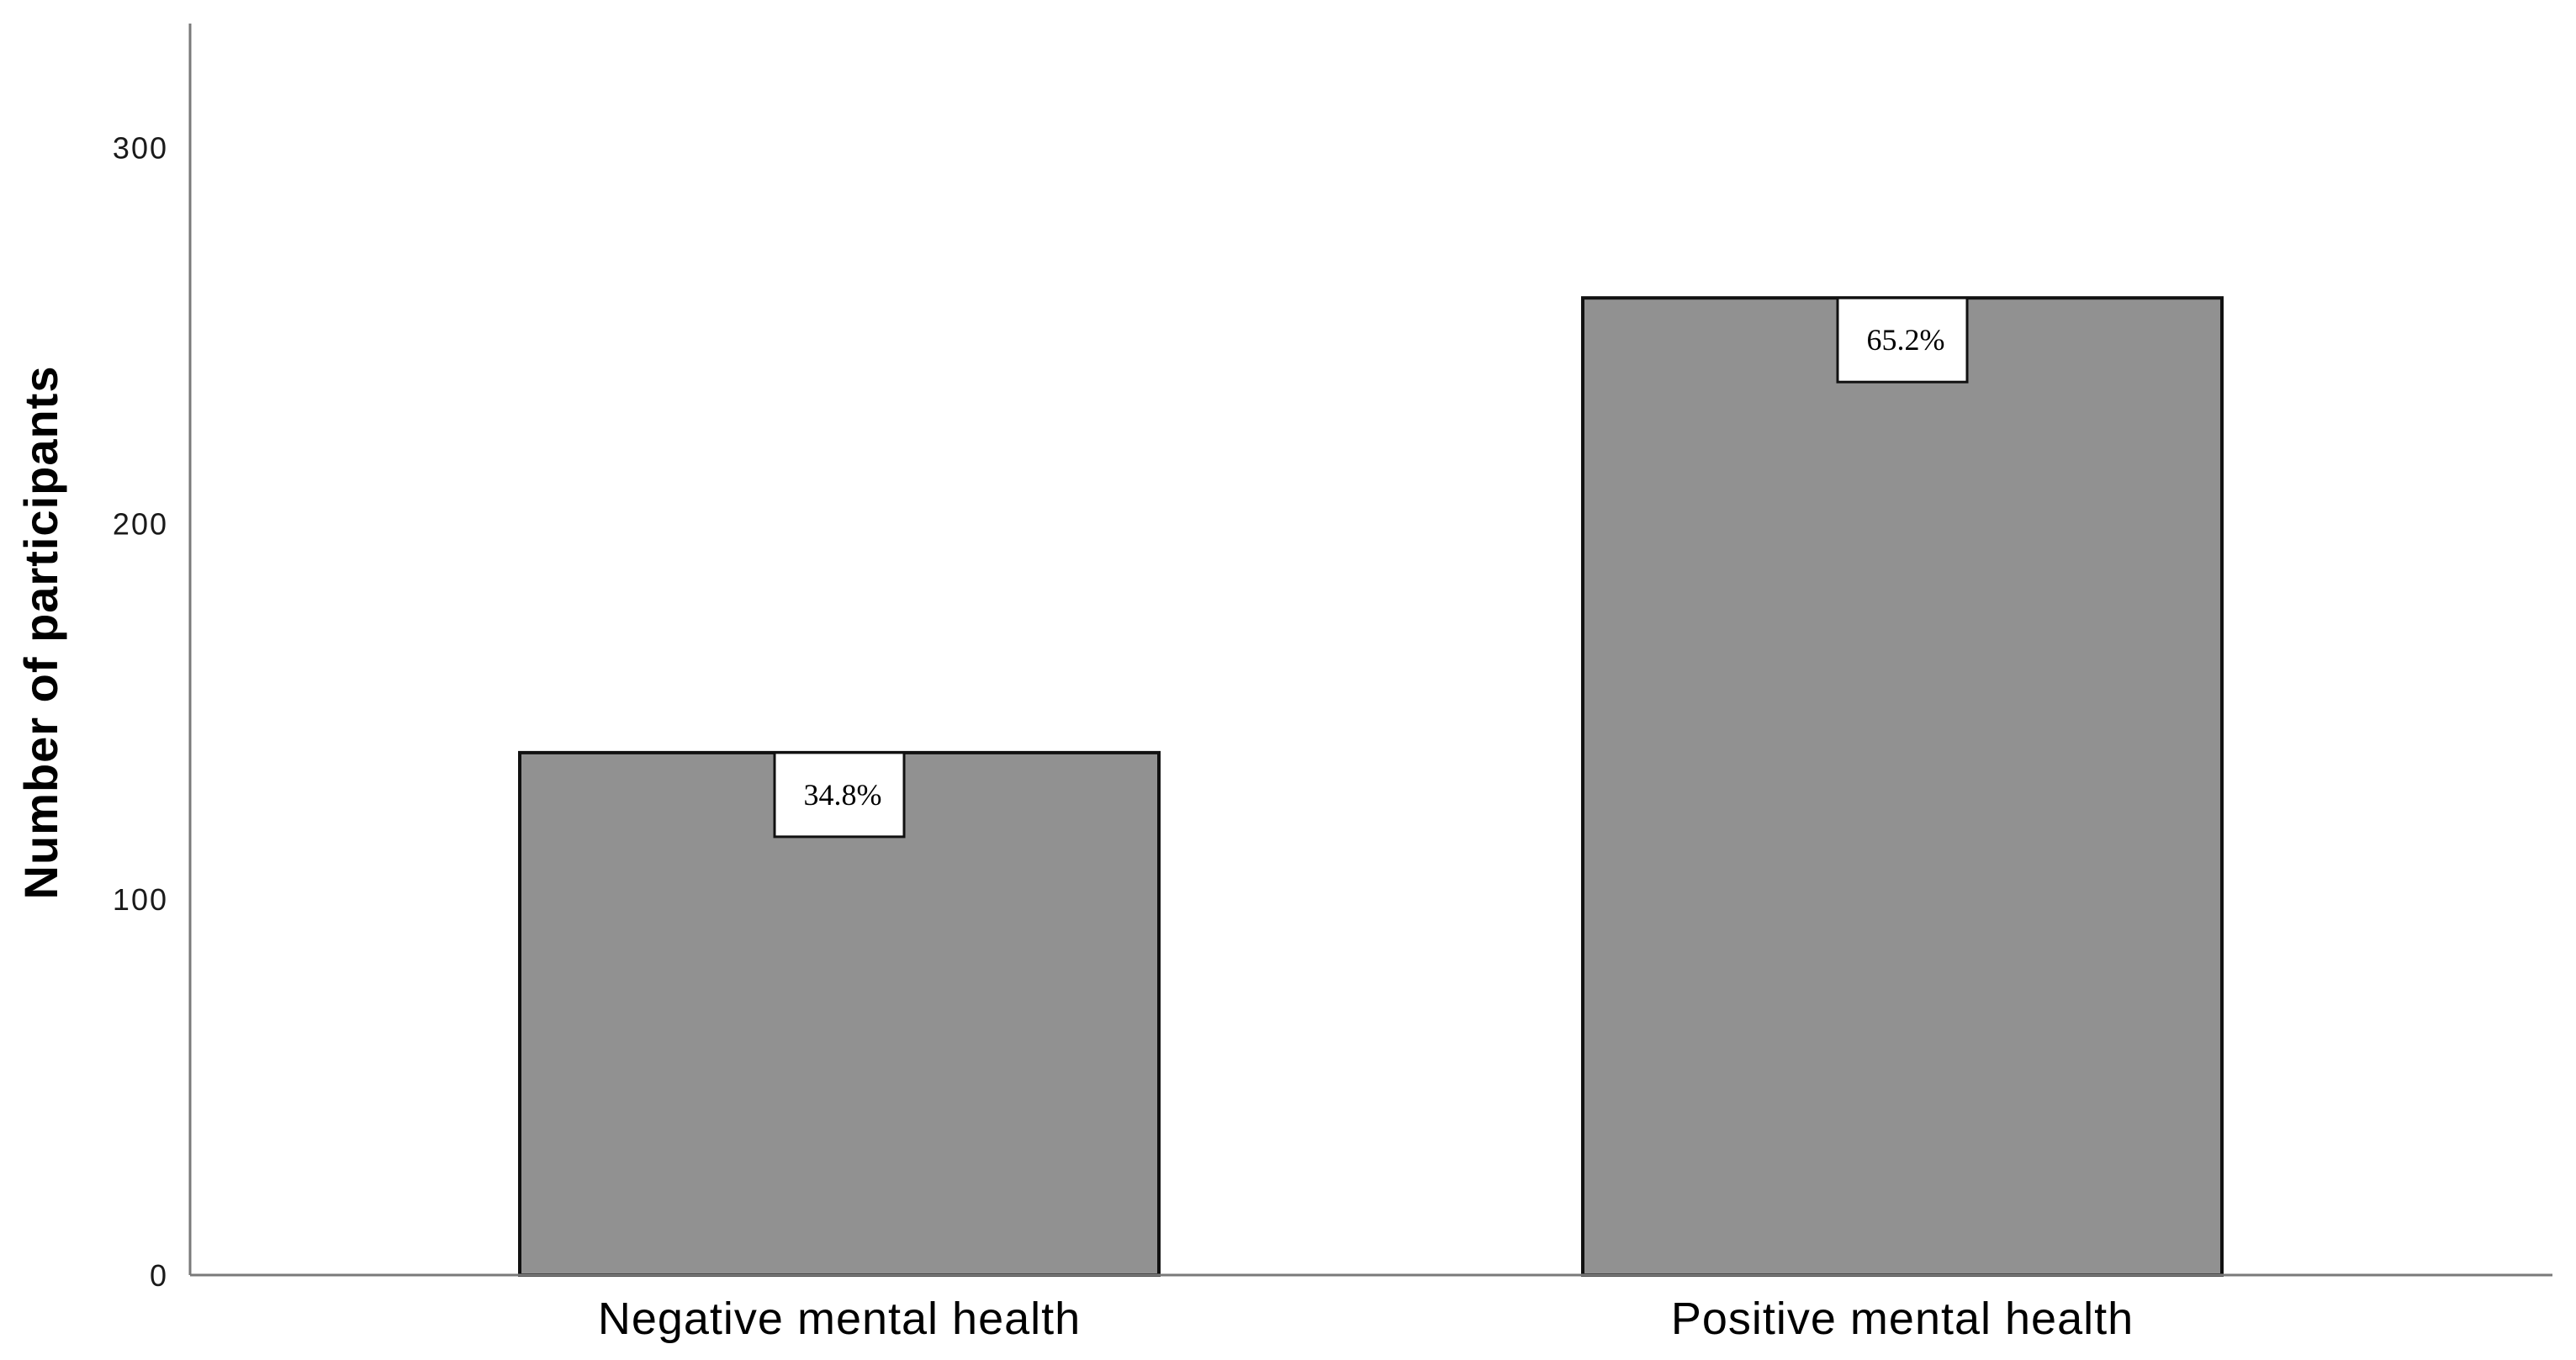  Describe the element at coordinates (140, 523) in the screenshot. I see `y-tick-label: 200` at that location.